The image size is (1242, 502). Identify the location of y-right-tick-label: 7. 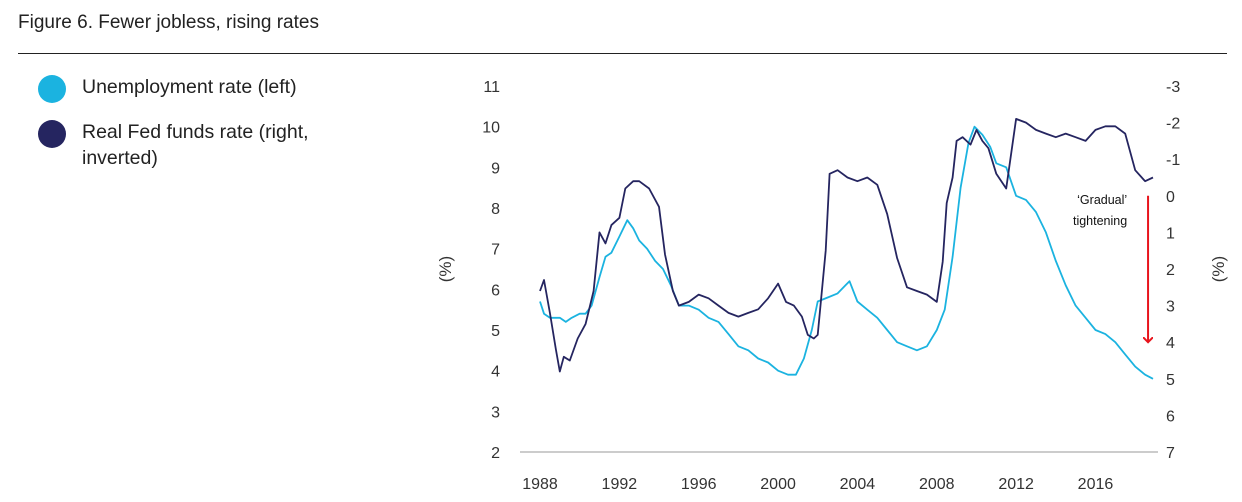
(1170, 453).